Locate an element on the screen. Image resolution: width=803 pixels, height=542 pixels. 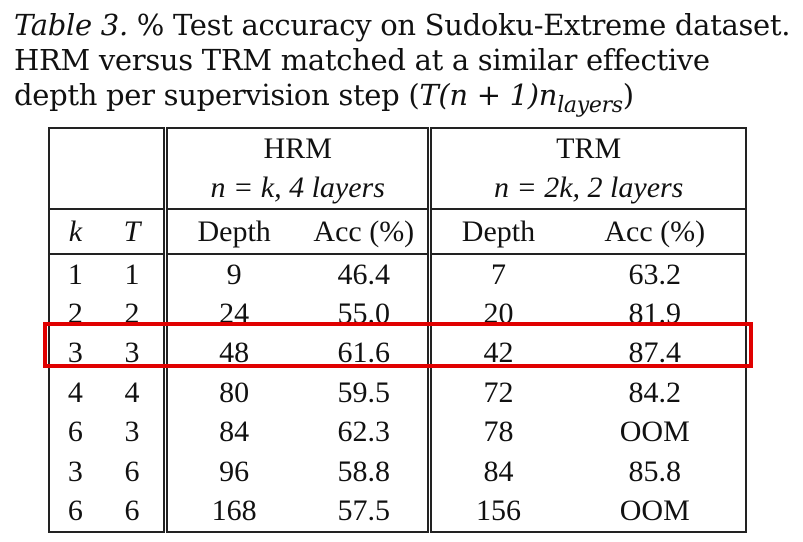
cell-hrm-acc: 61.6 is located at coordinates (366, 353).